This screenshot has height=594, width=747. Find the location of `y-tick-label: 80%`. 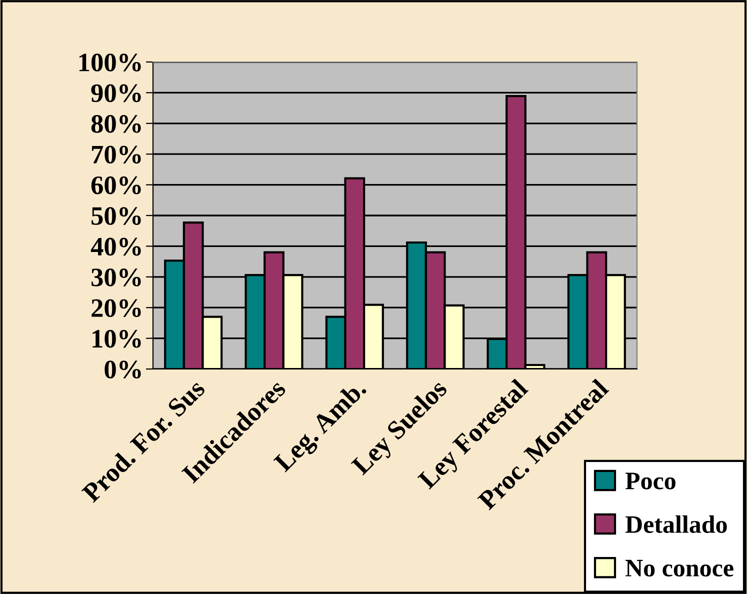

y-tick-label: 80% is located at coordinates (116, 124).